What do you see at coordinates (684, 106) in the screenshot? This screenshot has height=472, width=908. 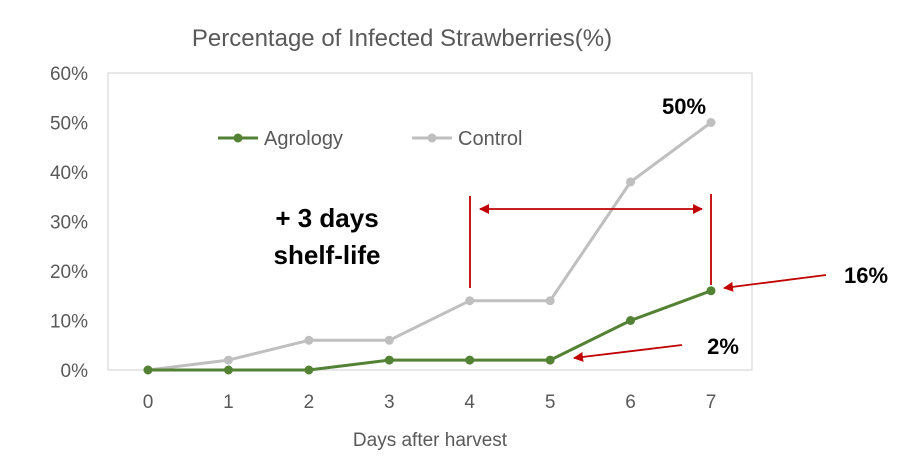 I see `control-end-label: 50%` at bounding box center [684, 106].